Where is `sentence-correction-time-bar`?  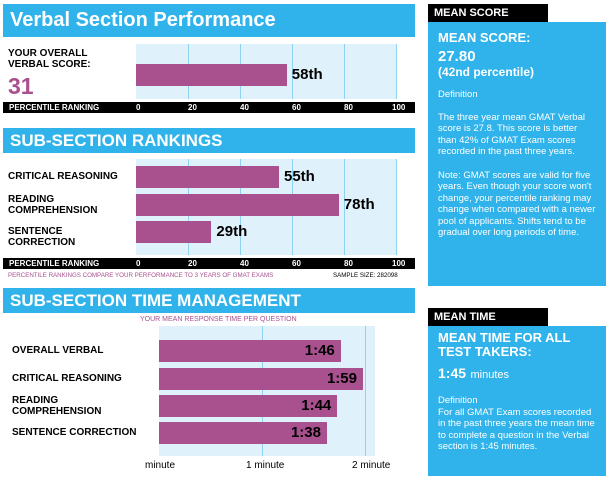 sentence-correction-time-bar is located at coordinates (243, 433).